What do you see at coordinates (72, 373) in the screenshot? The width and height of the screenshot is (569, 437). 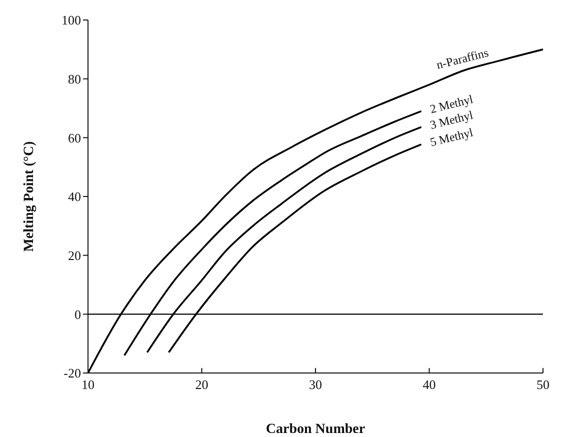 I see `y-tick-label: -20` at bounding box center [72, 373].